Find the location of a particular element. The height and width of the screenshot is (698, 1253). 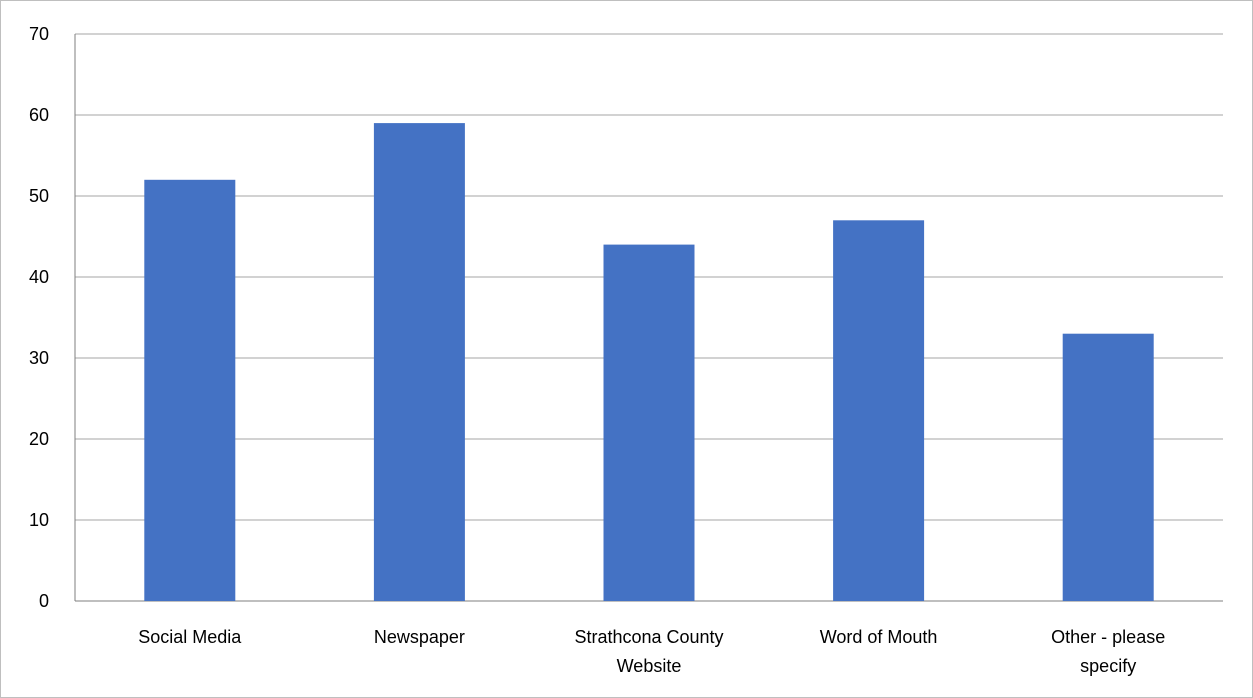

x-category-label: Word of Mouth is located at coordinates (879, 637).